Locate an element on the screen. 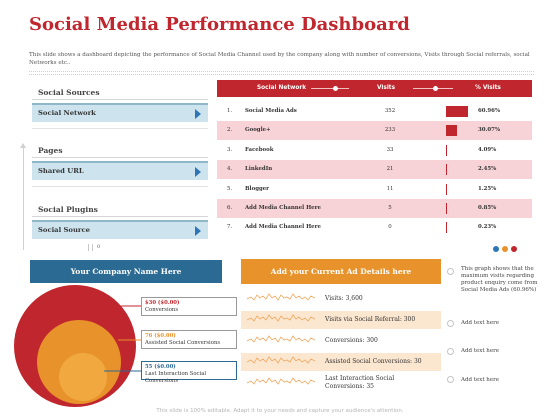 This screenshot has width=560, height=420. cell-visits: 352 is located at coordinates (390, 111).